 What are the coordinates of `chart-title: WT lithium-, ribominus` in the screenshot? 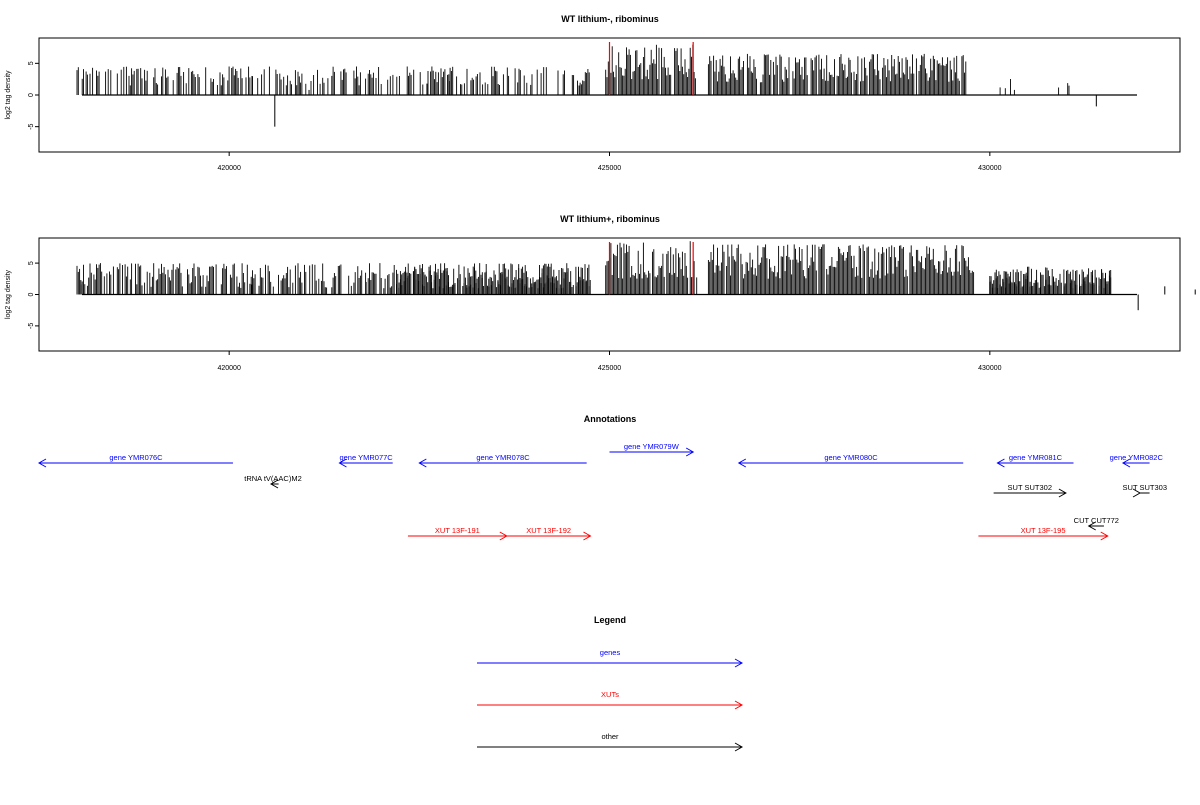 It's located at (610, 19).